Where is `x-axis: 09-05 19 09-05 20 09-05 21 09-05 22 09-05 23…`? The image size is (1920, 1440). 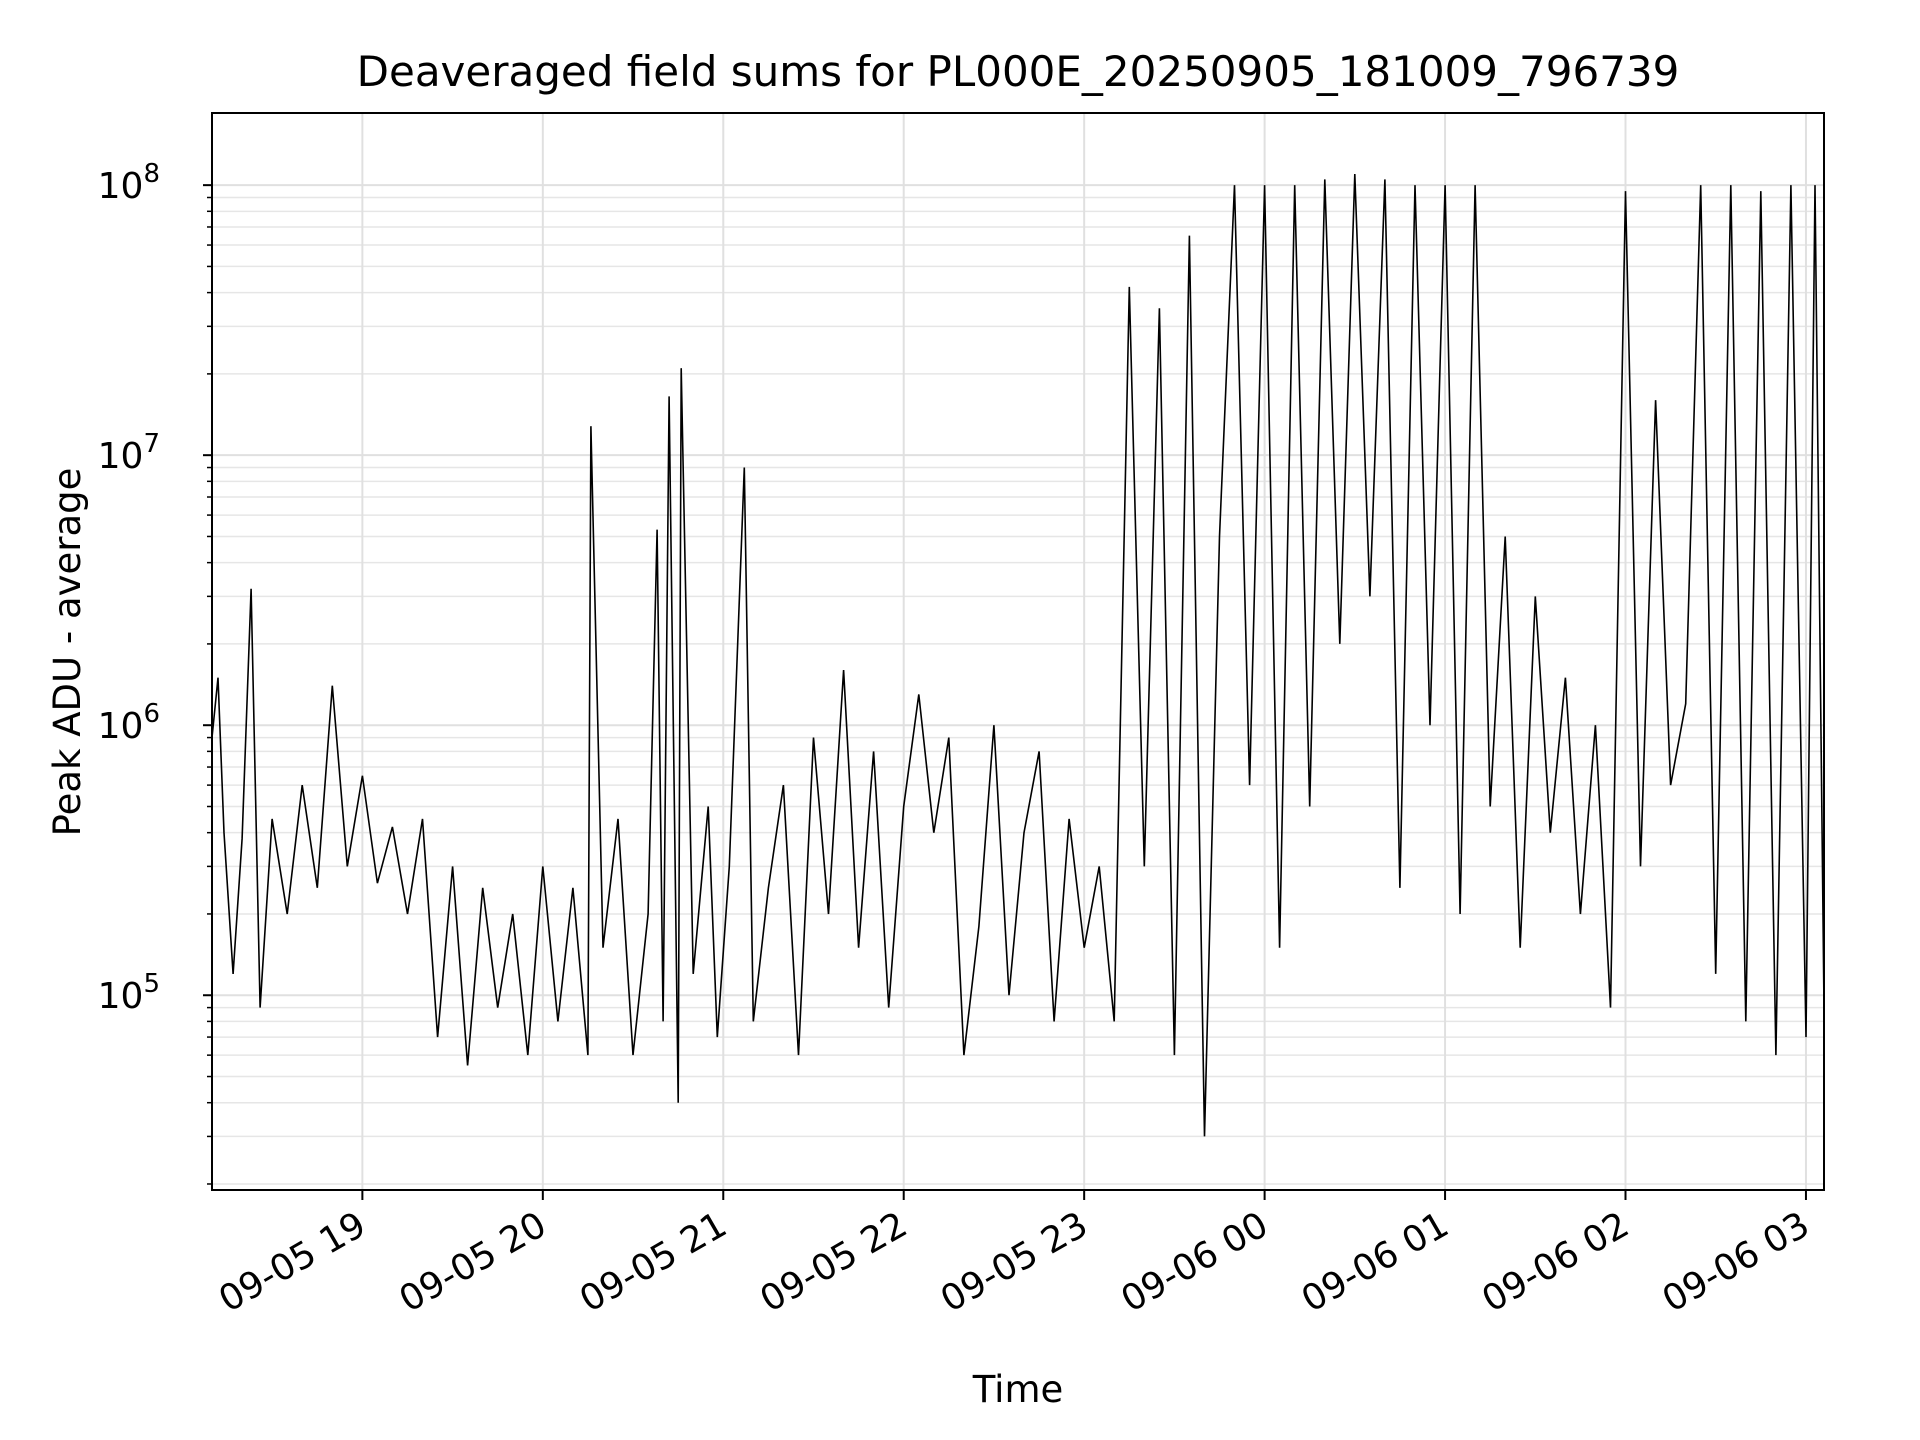
x-axis: 09-05 19 09-05 20 09-05 21 09-05 22 09-05 23… is located at coordinates (1014, 1255).